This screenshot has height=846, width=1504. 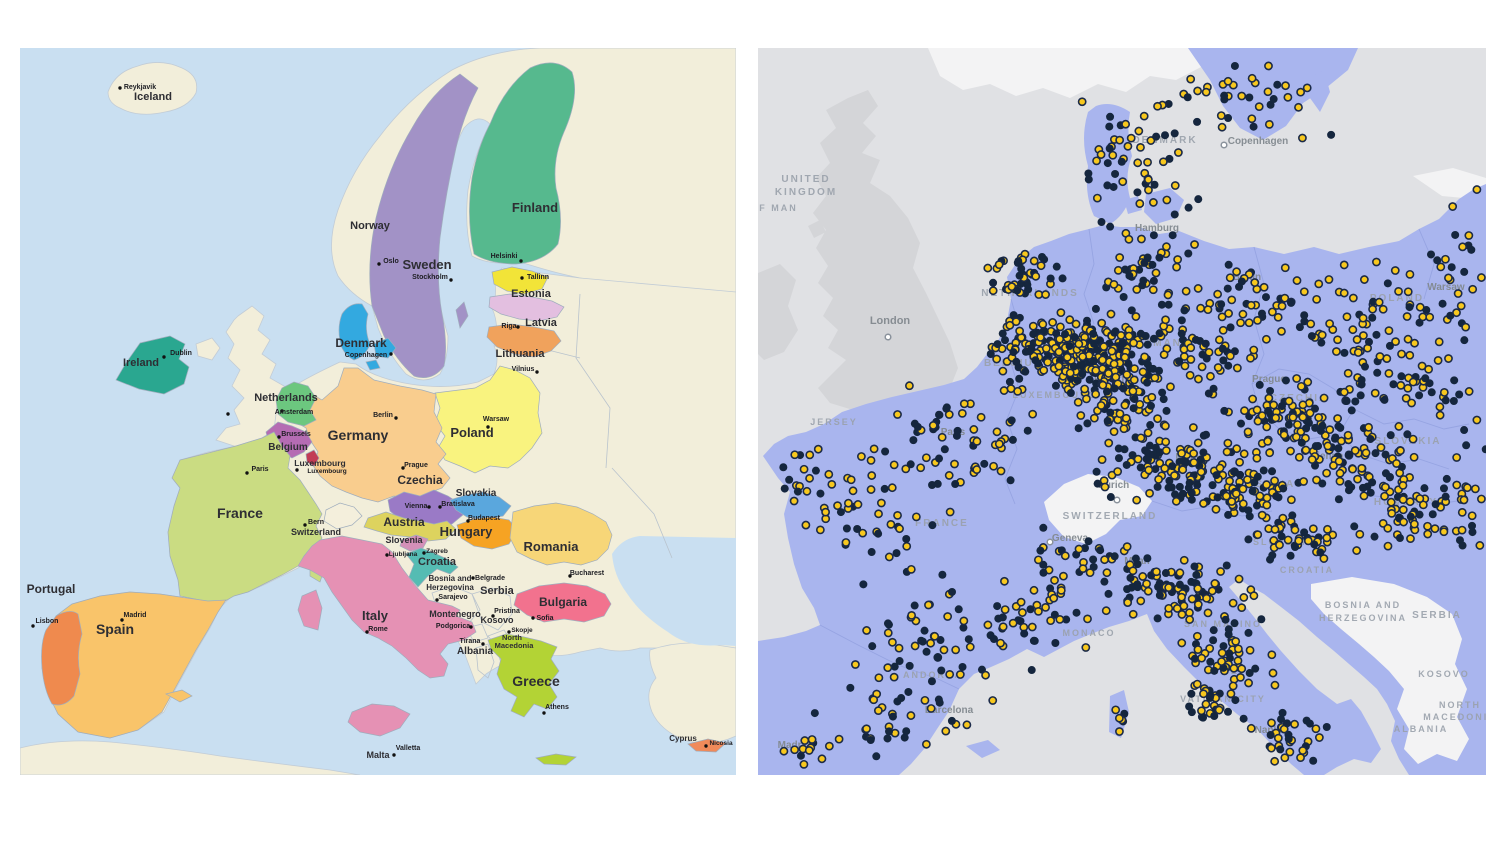 I want to click on capital-label-luxembourg: Luxembourg, so click(x=326, y=471).